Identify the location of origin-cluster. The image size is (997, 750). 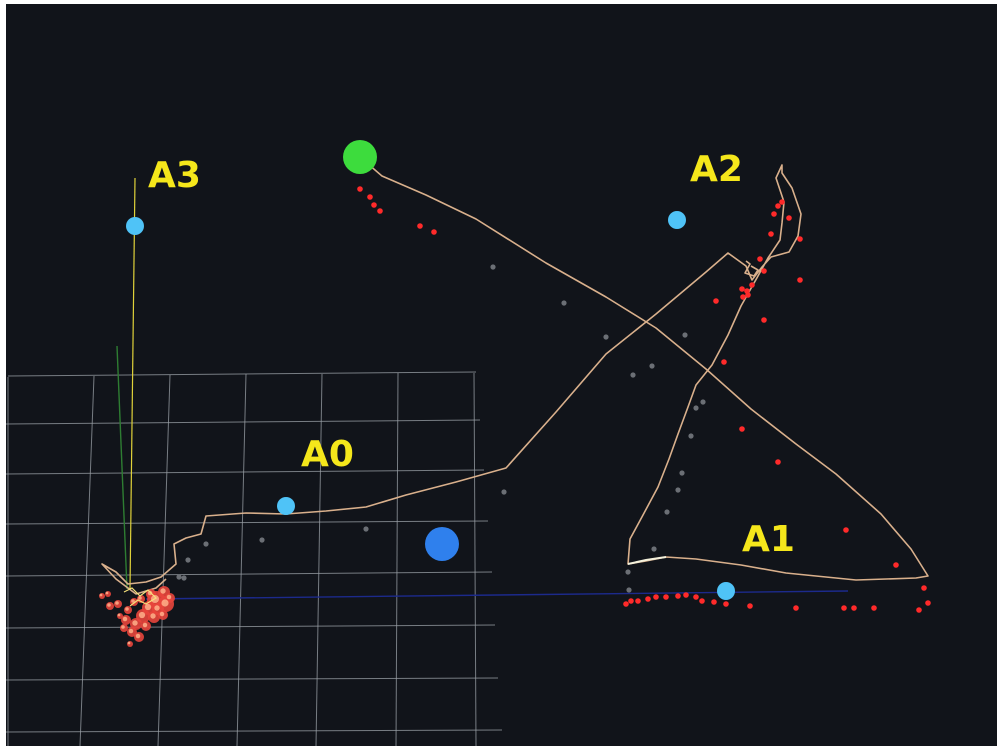
(137, 616).